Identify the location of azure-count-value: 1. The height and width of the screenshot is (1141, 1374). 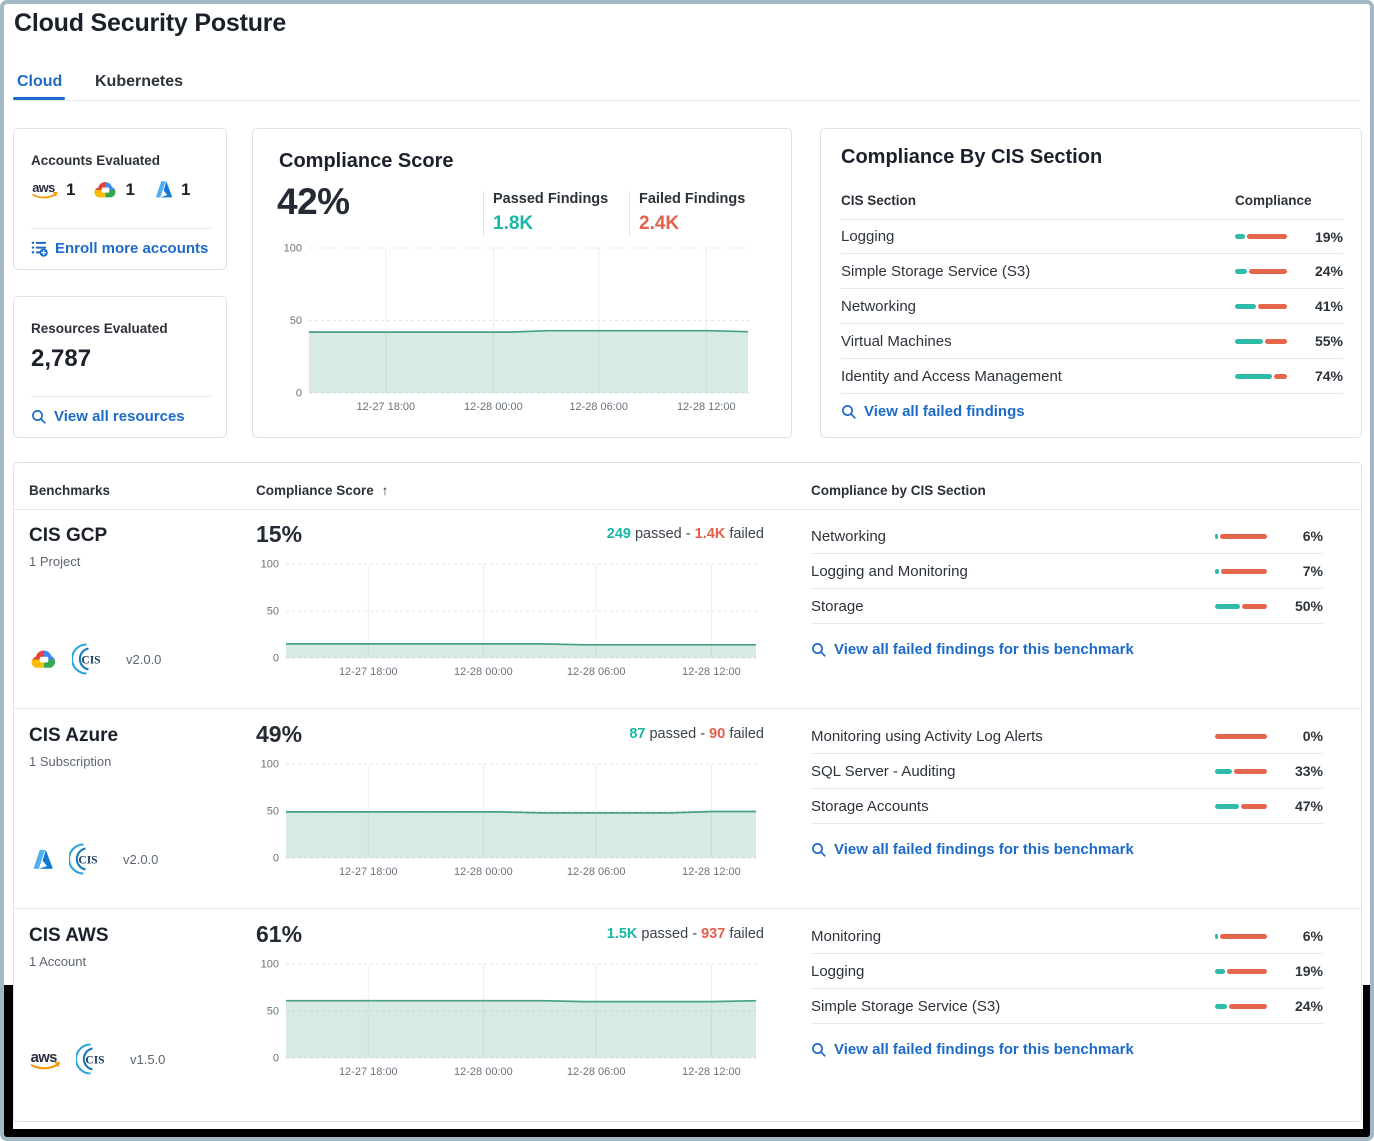
(185, 189).